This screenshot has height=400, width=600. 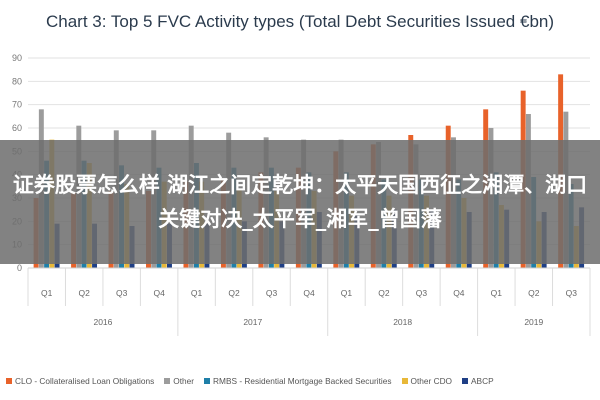 I want to click on legend-item: ABCP, so click(x=478, y=381).